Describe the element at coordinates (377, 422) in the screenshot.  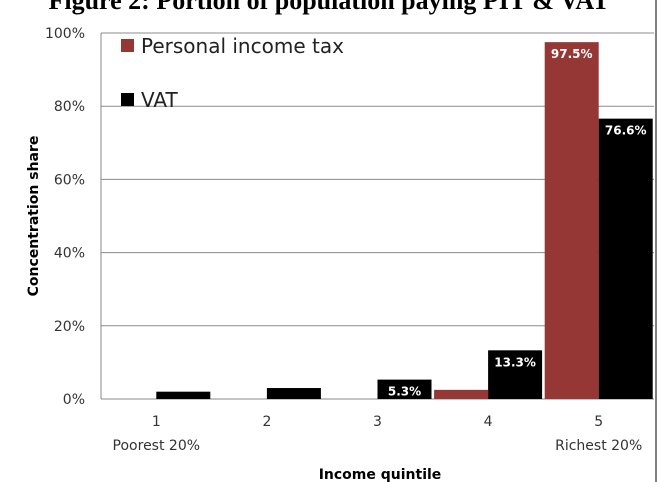
I see `x-tick-label: 3` at that location.